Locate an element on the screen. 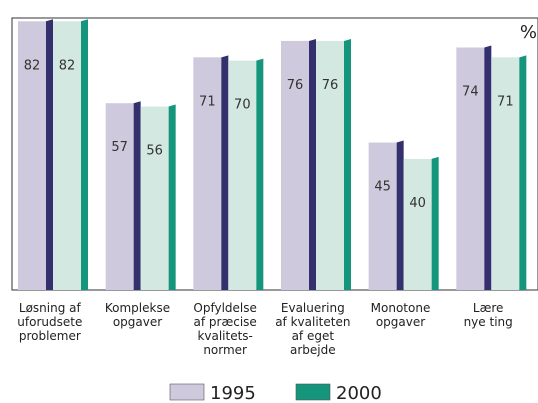 Image resolution: width=538 pixels, height=403 pixels. x-tick-label-line: uforudsete is located at coordinates (49, 322).